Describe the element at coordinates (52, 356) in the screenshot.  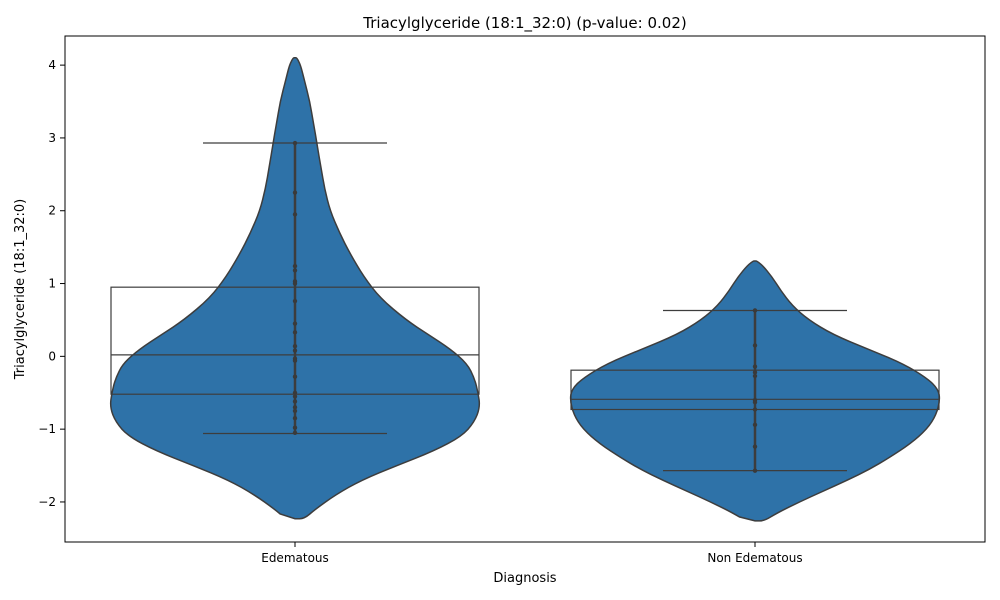
I see `y-tick-label: 0` at that location.